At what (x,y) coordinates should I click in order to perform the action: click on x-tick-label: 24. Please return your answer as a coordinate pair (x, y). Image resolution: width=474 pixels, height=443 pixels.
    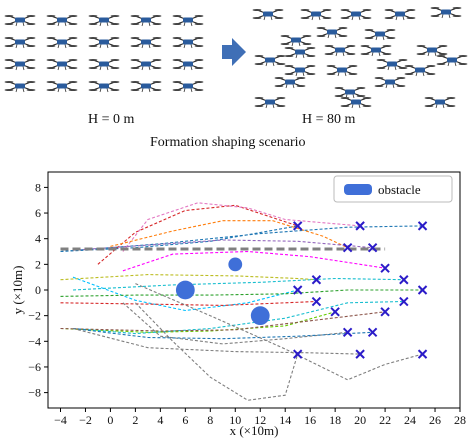
    Looking at the image, I should click on (410, 420).